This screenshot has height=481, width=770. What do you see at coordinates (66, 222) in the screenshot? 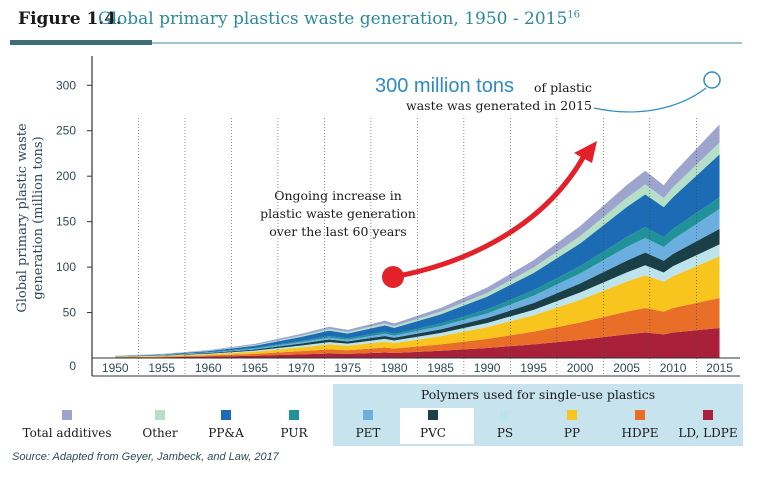
I see `y-tick-label: 150` at bounding box center [66, 222].